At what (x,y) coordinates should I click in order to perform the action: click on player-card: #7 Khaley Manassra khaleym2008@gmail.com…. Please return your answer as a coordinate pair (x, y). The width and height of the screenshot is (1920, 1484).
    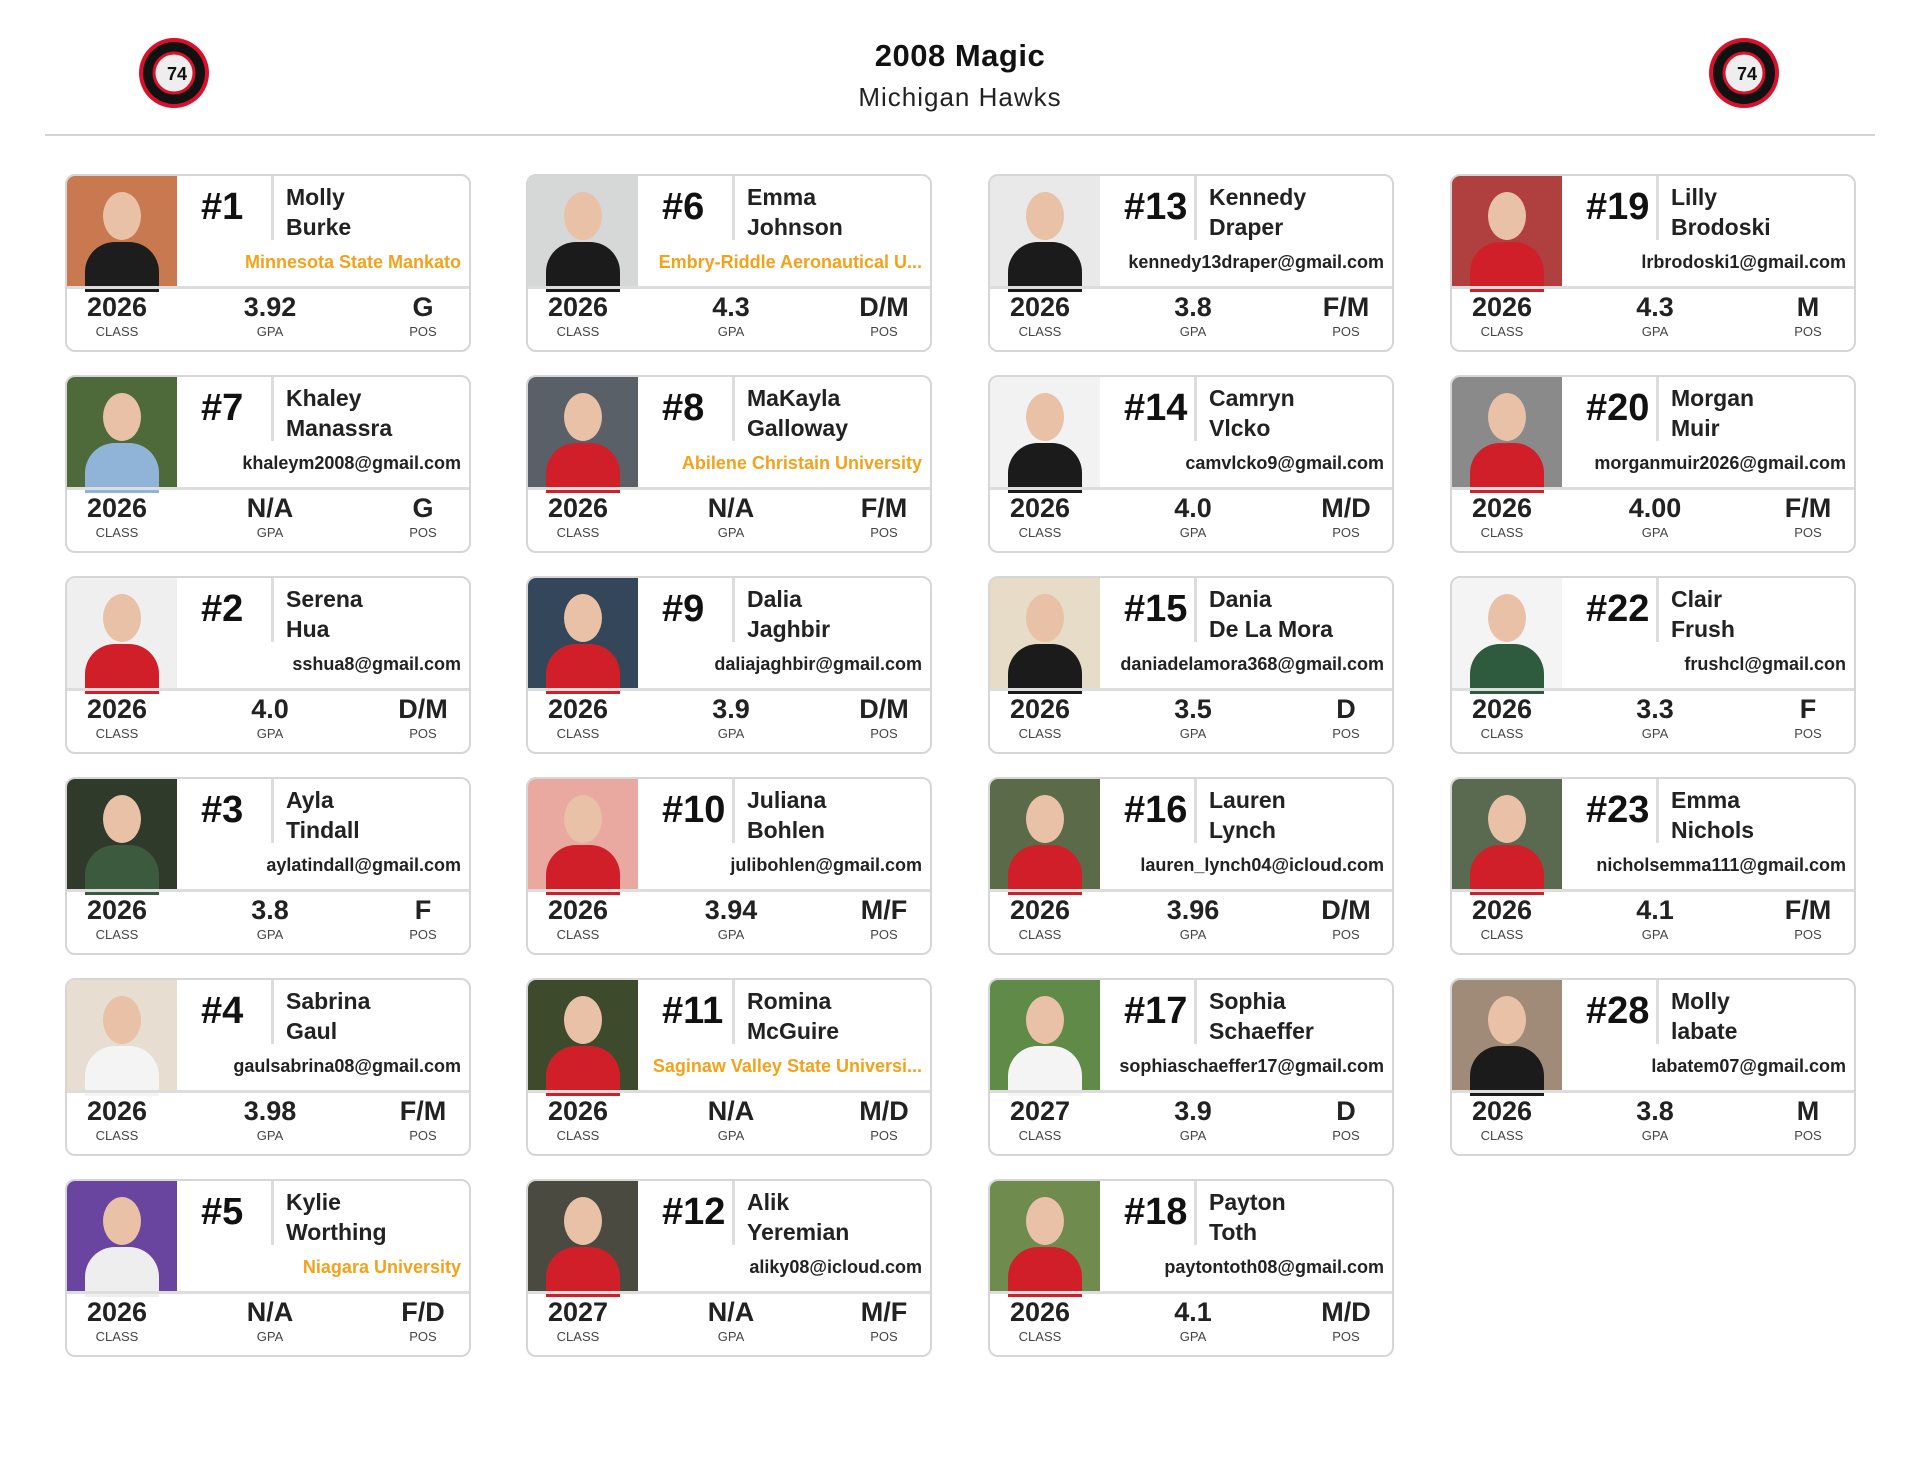
    Looking at the image, I should click on (268, 464).